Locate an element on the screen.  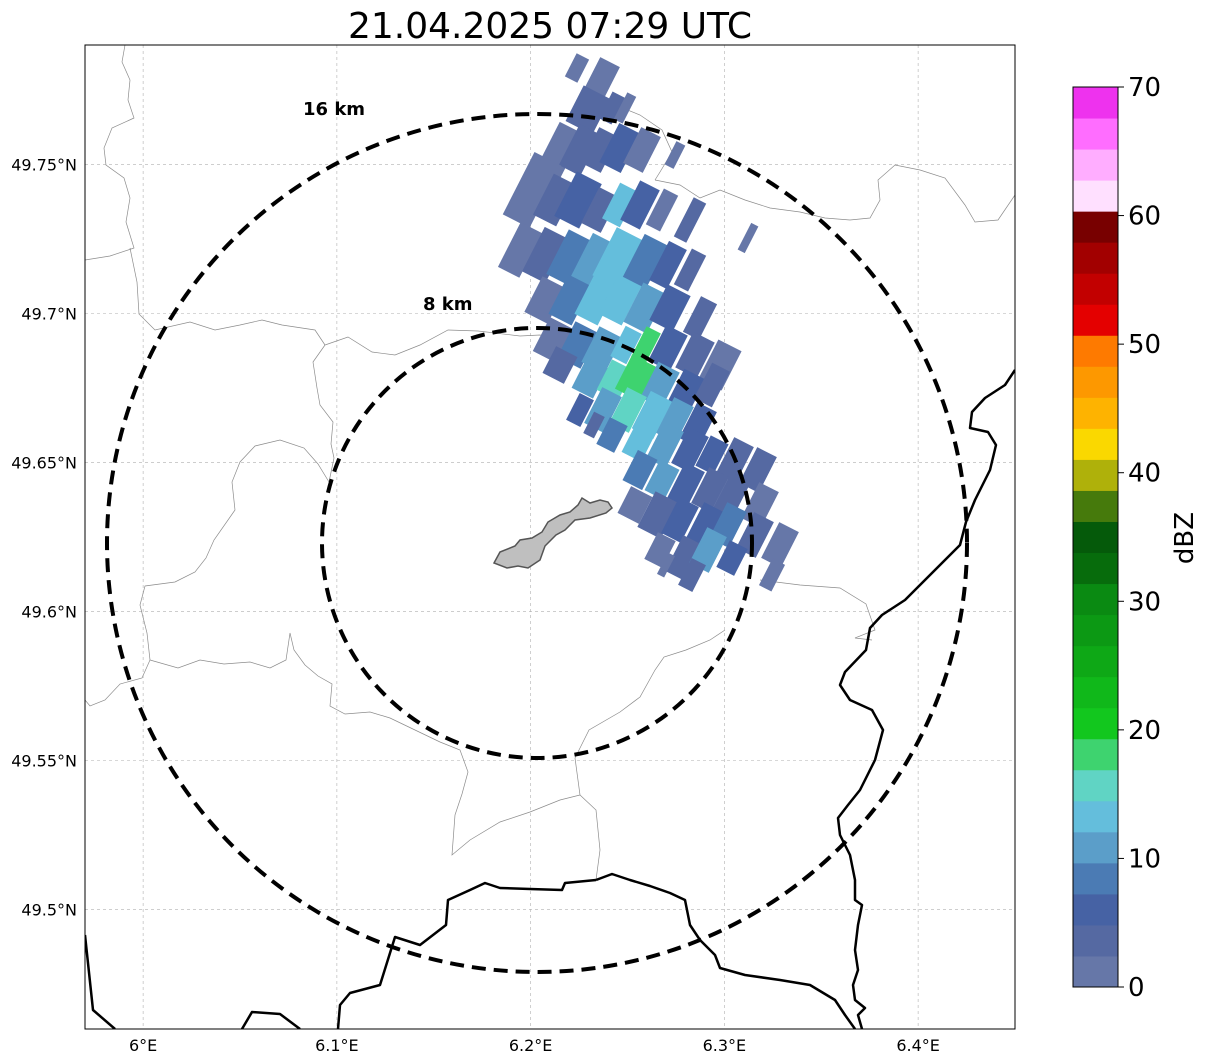
lon-tick-label: 6.1°E is located at coordinates (337, 1045).